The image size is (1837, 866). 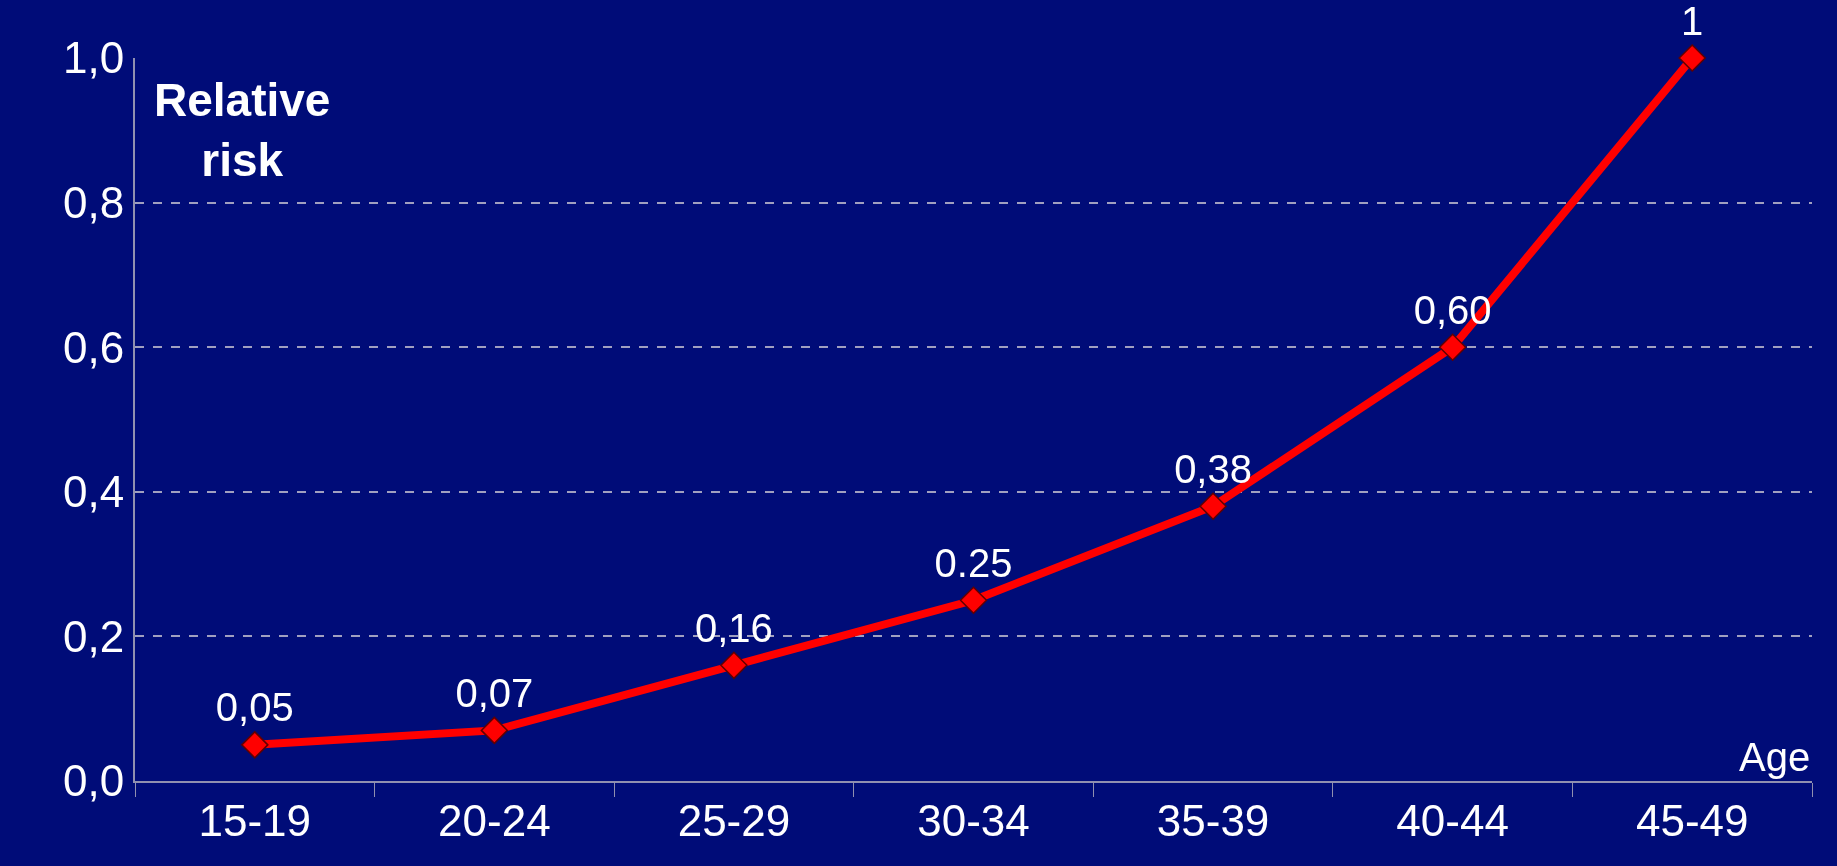 What do you see at coordinates (734, 627) in the screenshot?
I see `data-label: 0,16` at bounding box center [734, 627].